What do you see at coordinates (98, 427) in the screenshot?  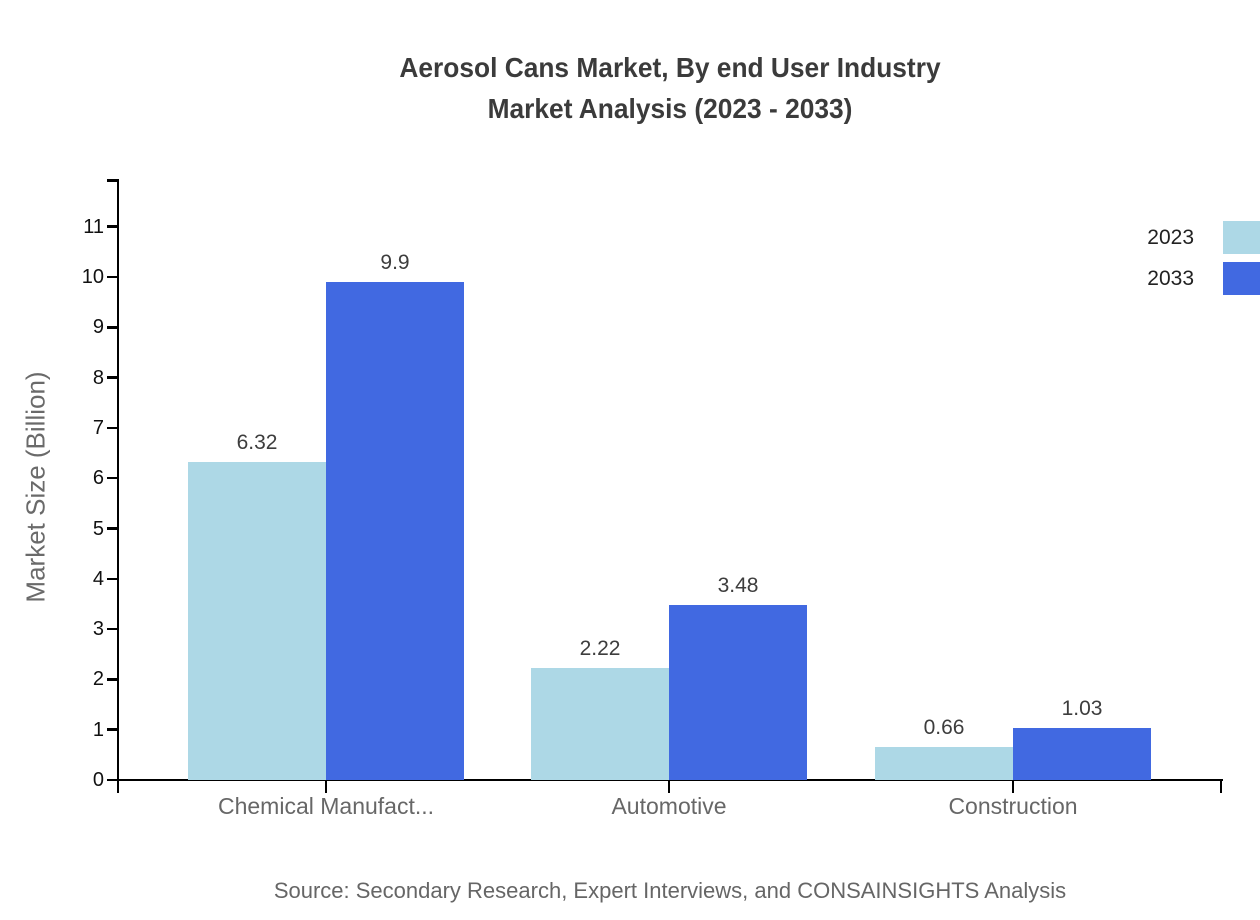 I see `y-tick-label: 7` at bounding box center [98, 427].